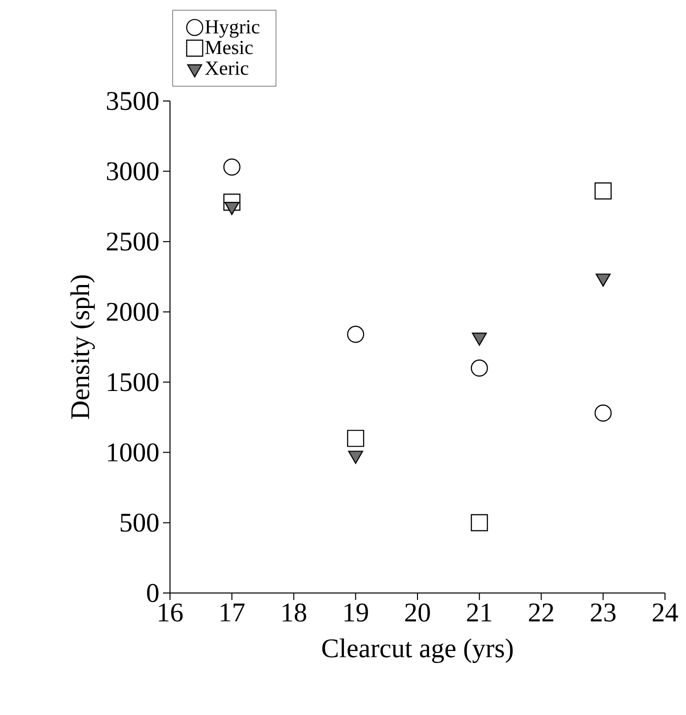 The width and height of the screenshot is (686, 715). I want to click on x-tick-label: 17, so click(232, 613).